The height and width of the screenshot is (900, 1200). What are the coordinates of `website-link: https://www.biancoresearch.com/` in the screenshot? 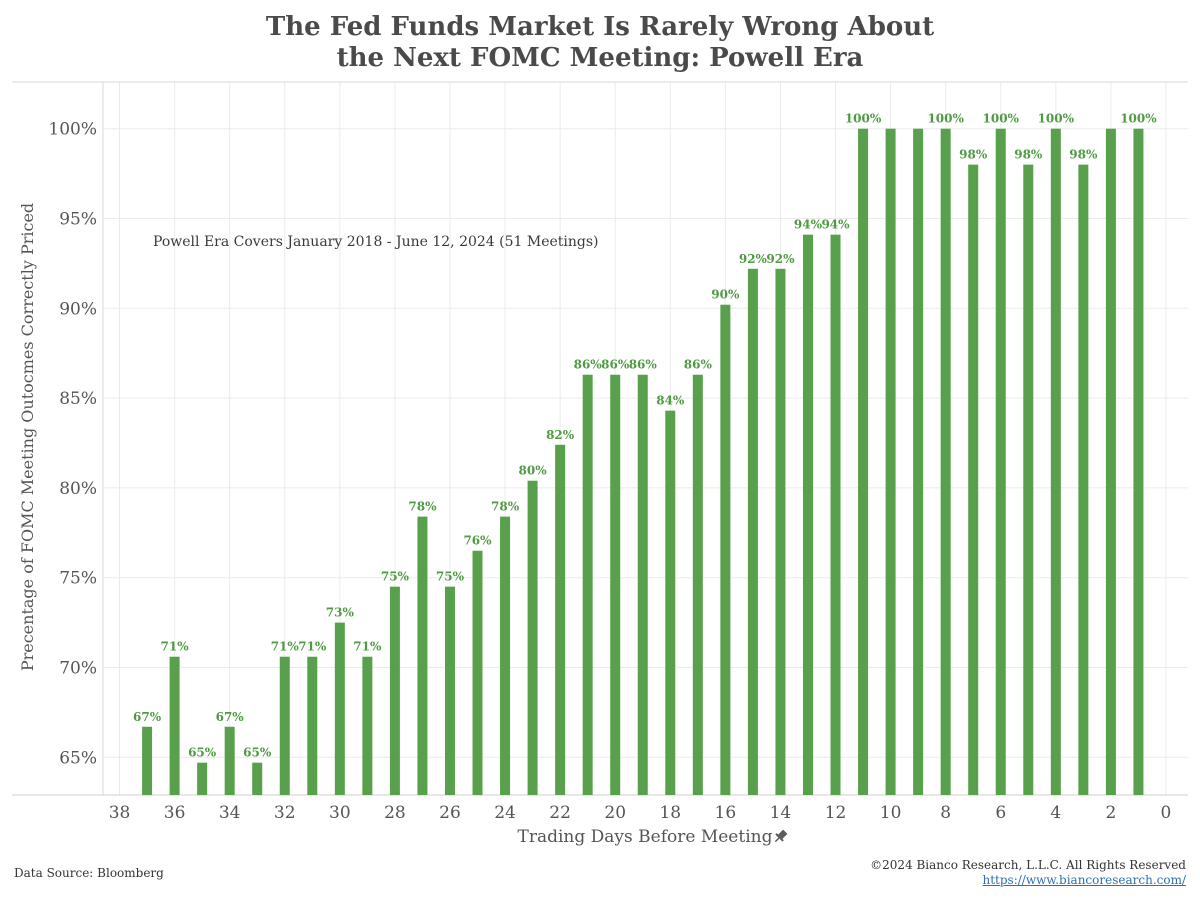 It's located at (1084, 880).